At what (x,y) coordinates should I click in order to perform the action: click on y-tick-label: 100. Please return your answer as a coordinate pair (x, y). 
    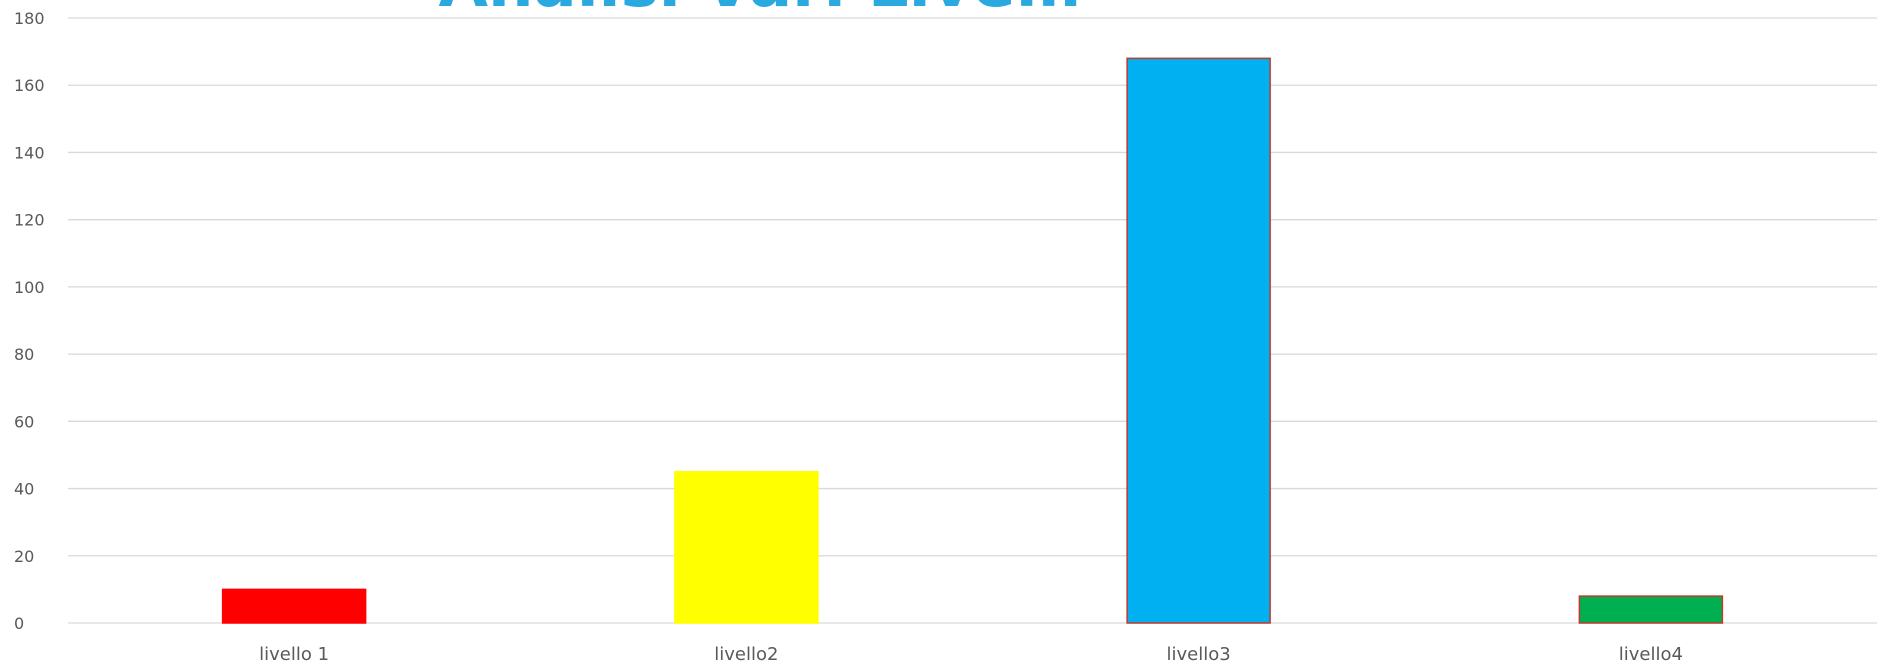
    Looking at the image, I should click on (29, 287).